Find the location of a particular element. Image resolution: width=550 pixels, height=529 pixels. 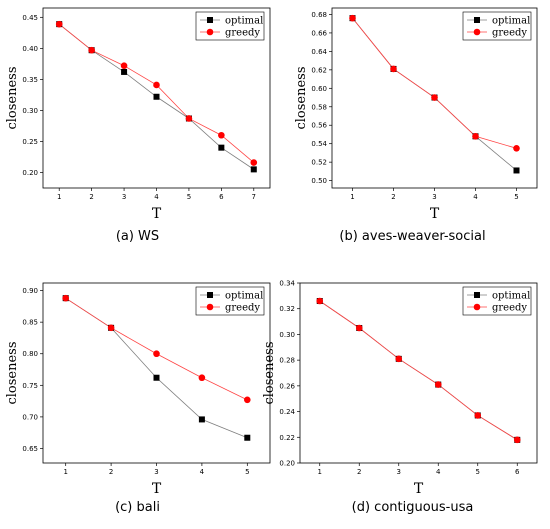

caption-contiguous-usa: (d) contiguous-usa is located at coordinates (412, 507).